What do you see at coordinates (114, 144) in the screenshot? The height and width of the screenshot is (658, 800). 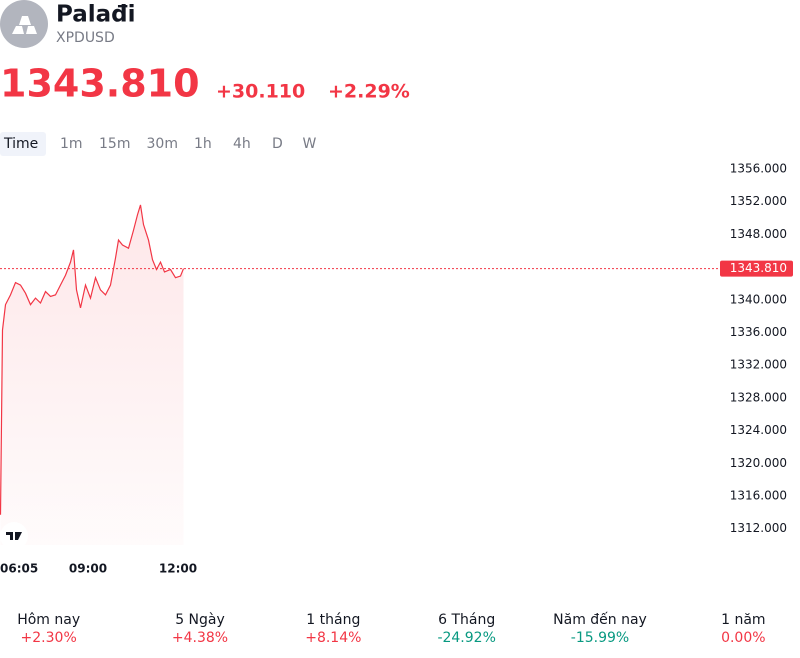 I see `tab: 15m` at bounding box center [114, 144].